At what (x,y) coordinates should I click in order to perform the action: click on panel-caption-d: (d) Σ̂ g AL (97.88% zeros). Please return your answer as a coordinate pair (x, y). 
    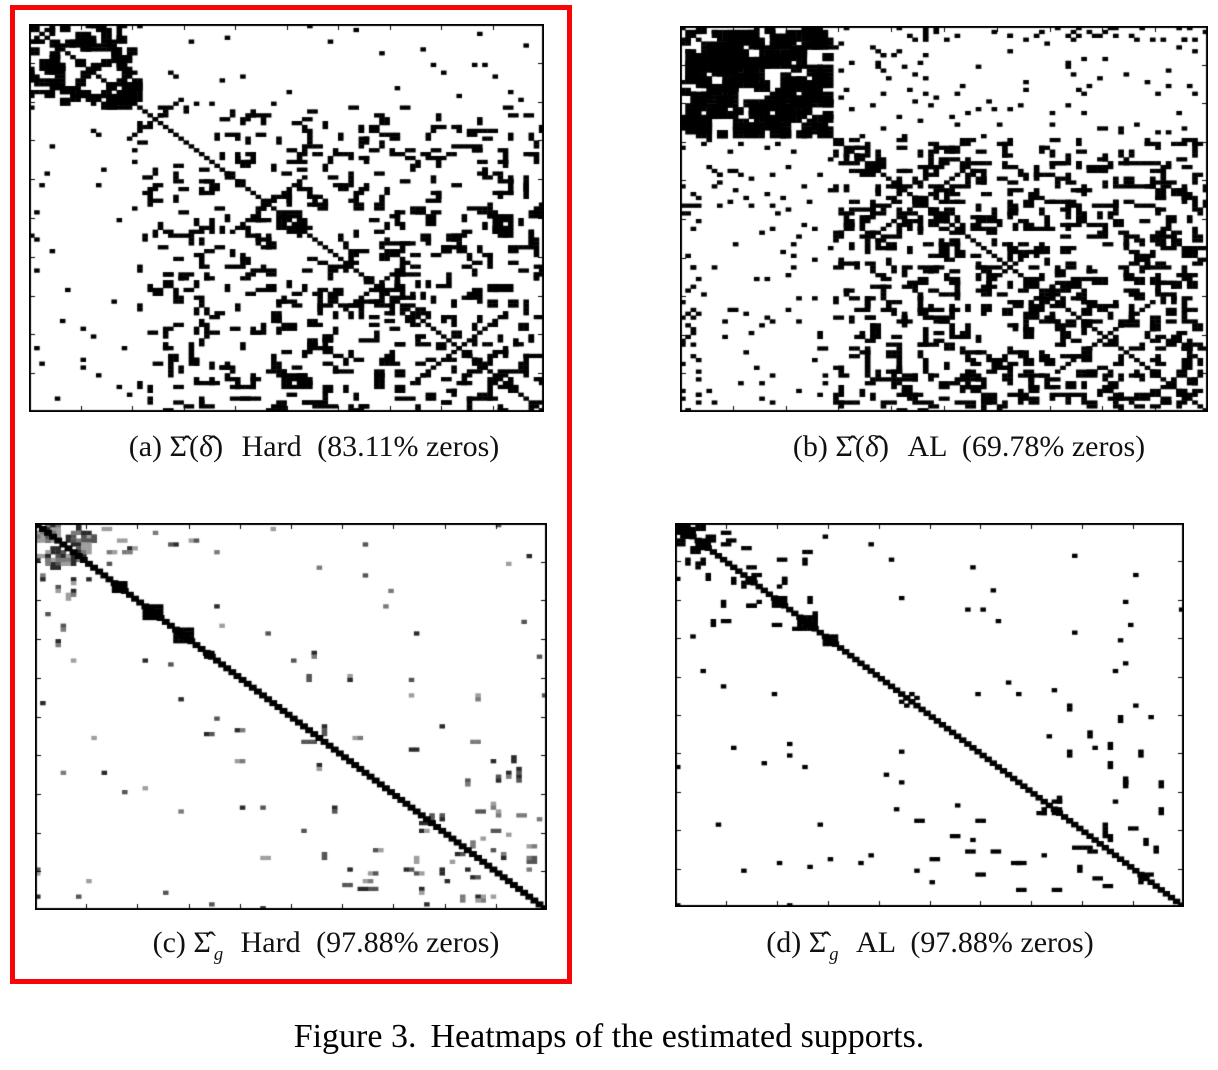
    Looking at the image, I should click on (930, 946).